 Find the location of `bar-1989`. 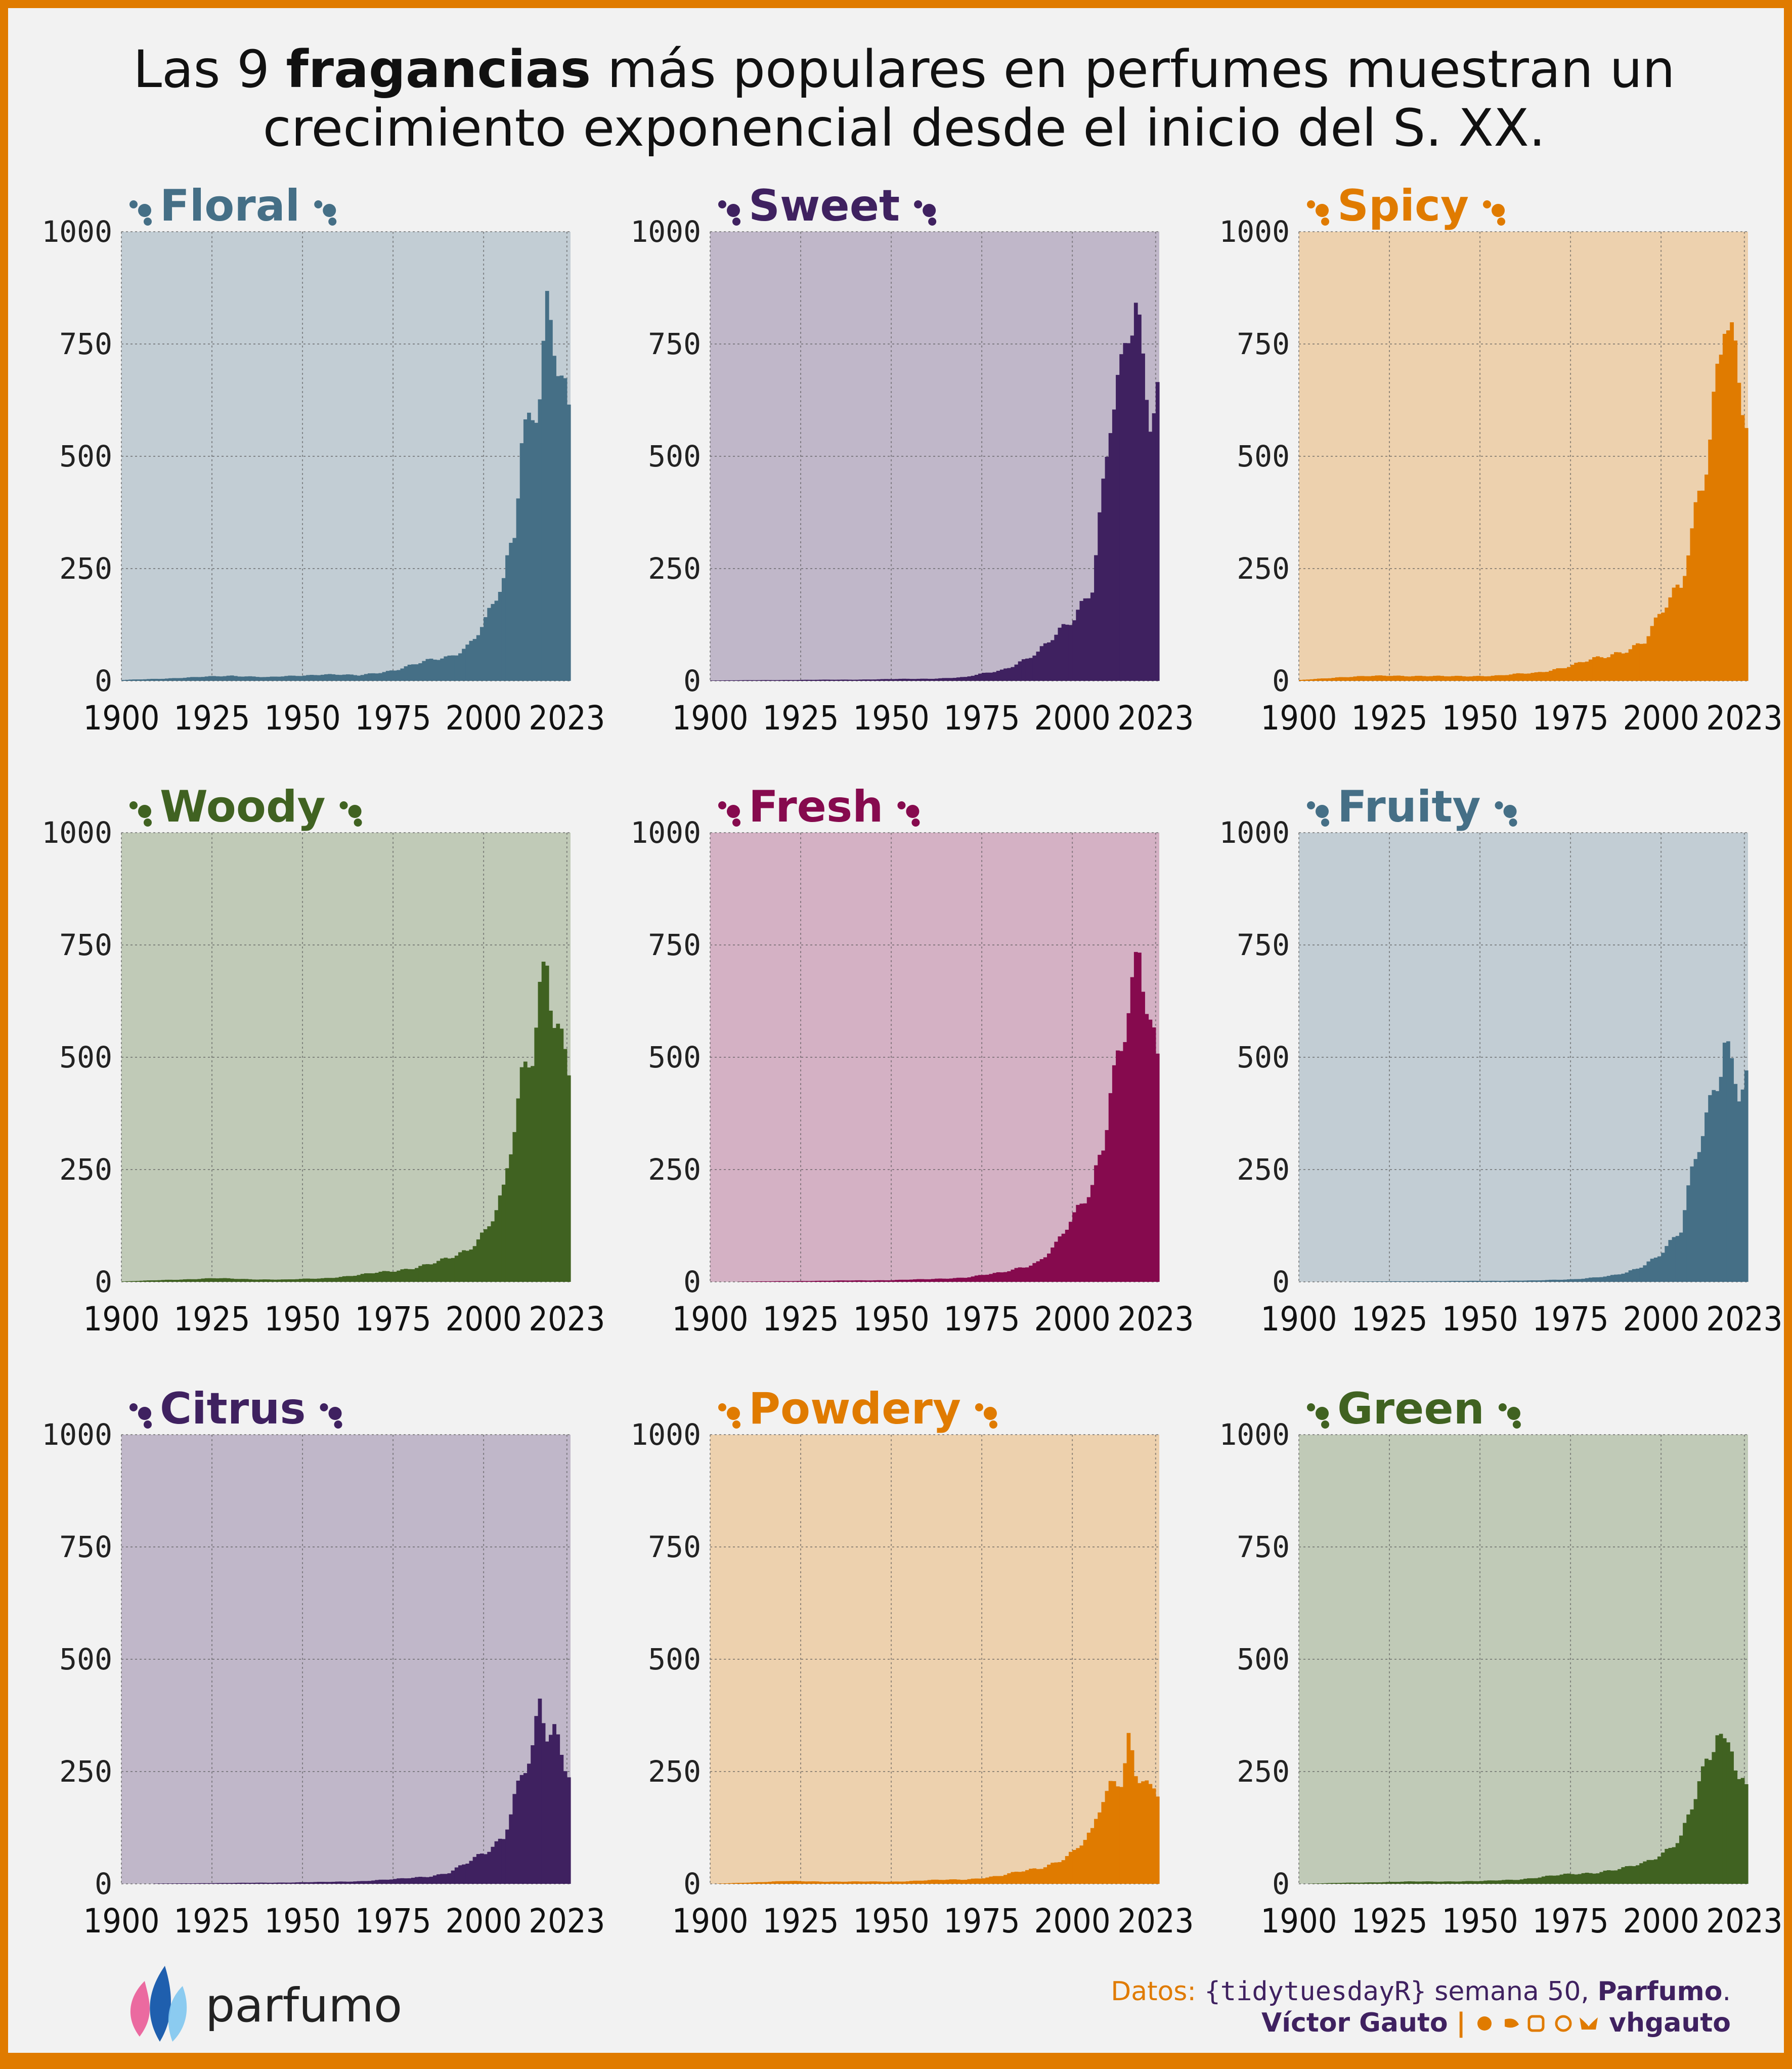

bar-1989 is located at coordinates (1034, 1272).